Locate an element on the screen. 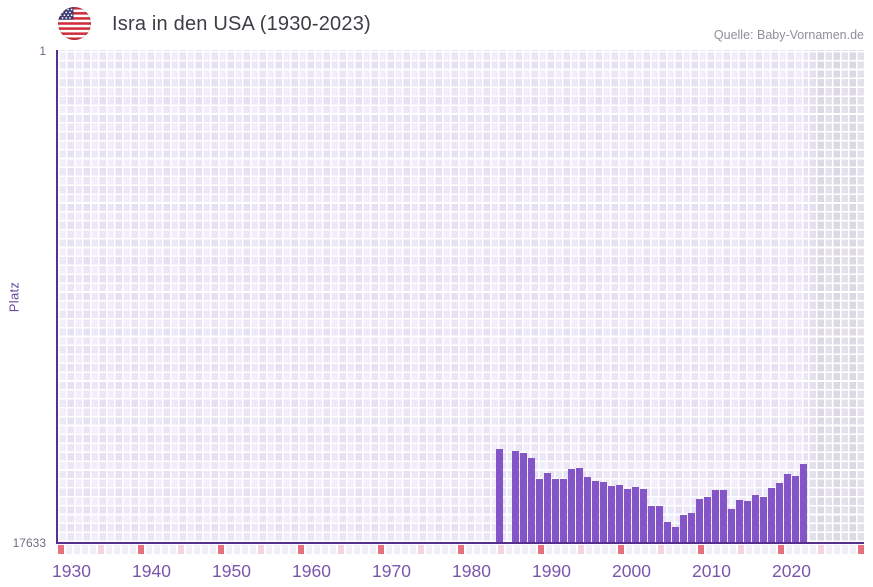  ruler-cell-1991 is located at coordinates (557, 549).